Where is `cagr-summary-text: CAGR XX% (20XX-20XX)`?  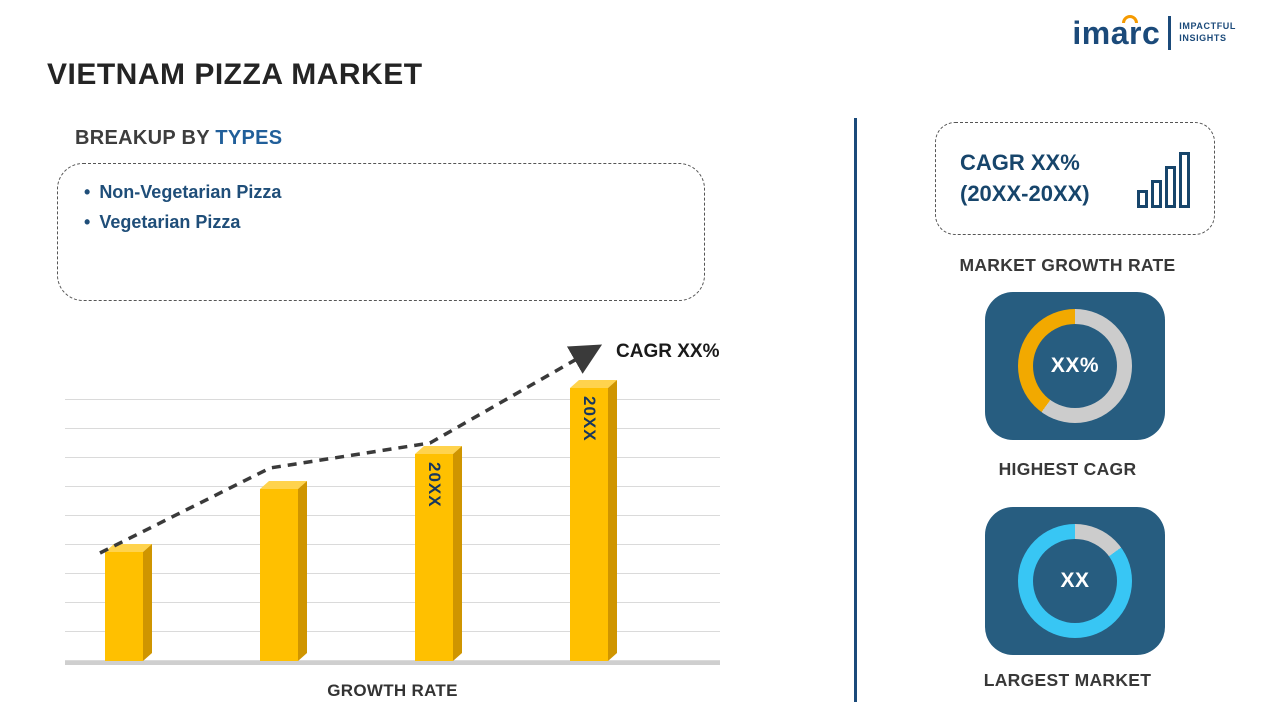
cagr-summary-text: CAGR XX% (20XX-20XX) is located at coordinates (1025, 177).